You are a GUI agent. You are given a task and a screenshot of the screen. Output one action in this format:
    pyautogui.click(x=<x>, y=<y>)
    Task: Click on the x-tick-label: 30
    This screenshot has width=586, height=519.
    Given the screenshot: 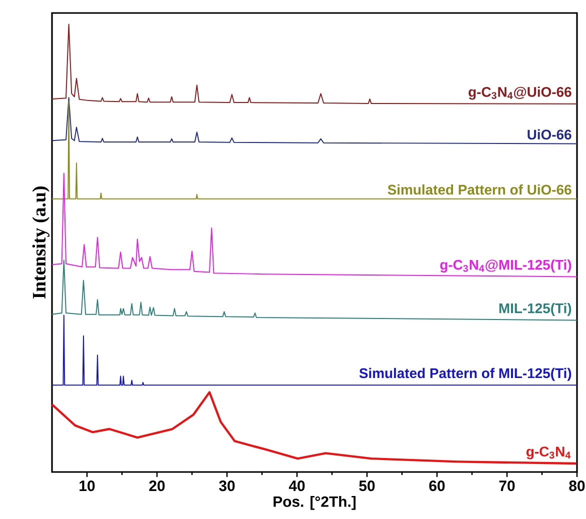 What is the action you would take?
    pyautogui.click(x=227, y=486)
    